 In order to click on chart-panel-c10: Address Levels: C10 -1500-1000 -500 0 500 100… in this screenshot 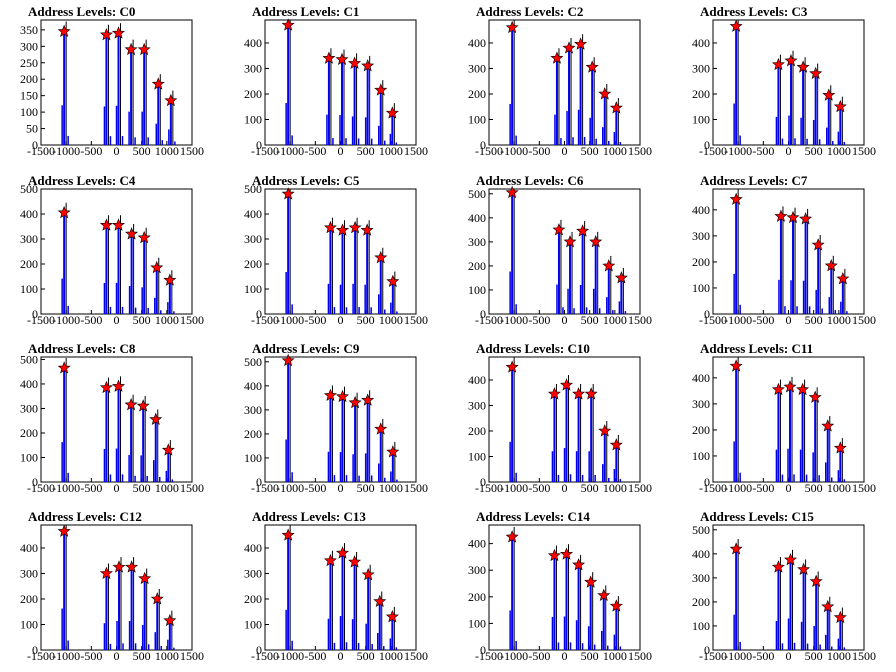, I will do `click(560, 418)`.